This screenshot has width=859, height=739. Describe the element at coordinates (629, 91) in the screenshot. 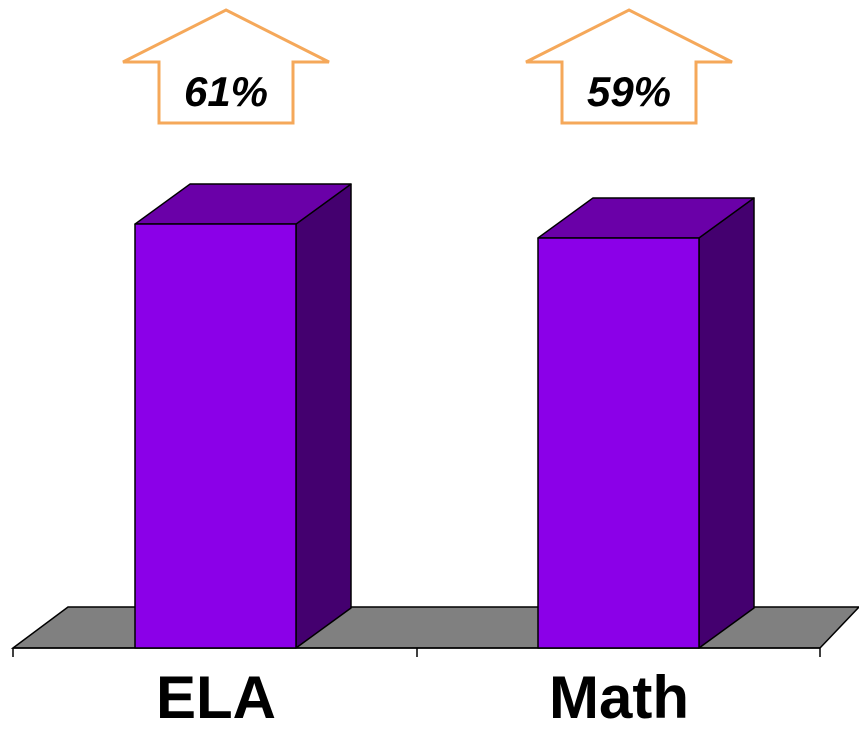

I see `value-label-math: 59%` at that location.